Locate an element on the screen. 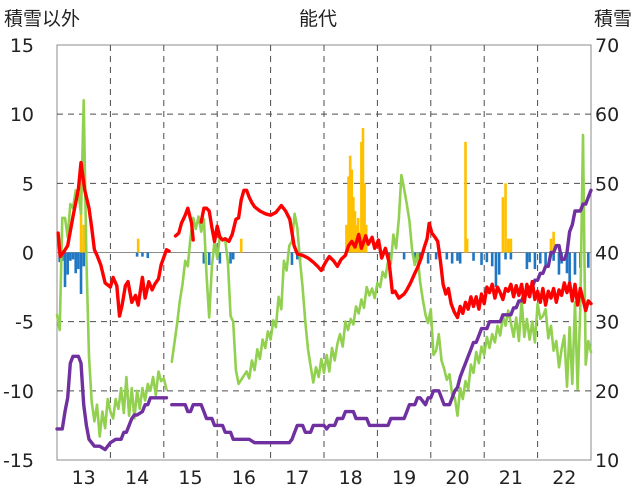  y-tick-right: 30 is located at coordinates (607, 323).